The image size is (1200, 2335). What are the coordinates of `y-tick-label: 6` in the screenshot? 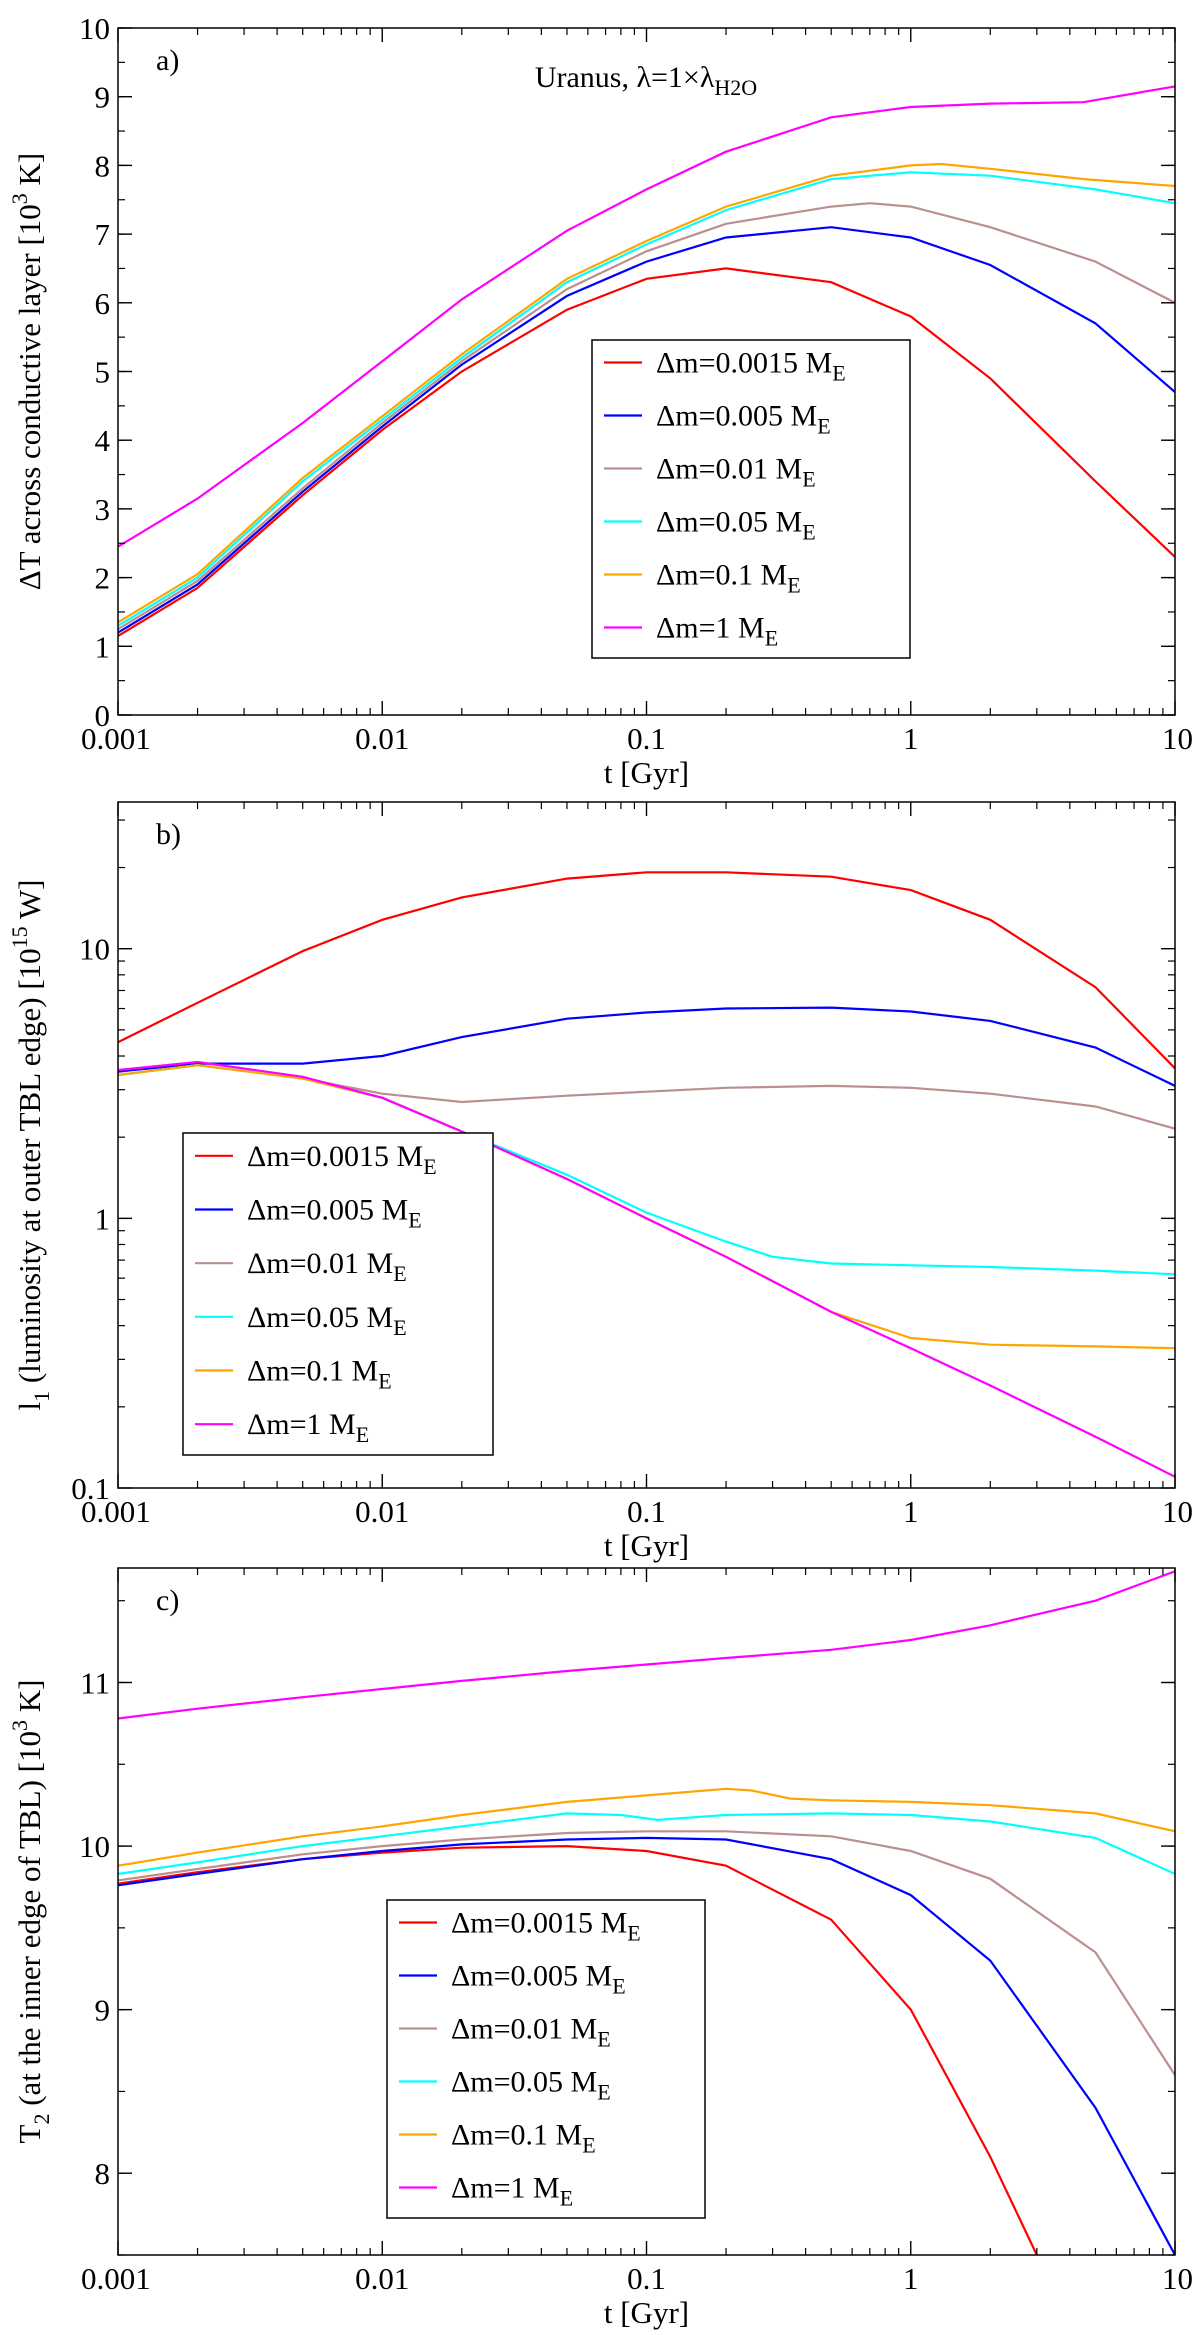 It's located at (103, 303).